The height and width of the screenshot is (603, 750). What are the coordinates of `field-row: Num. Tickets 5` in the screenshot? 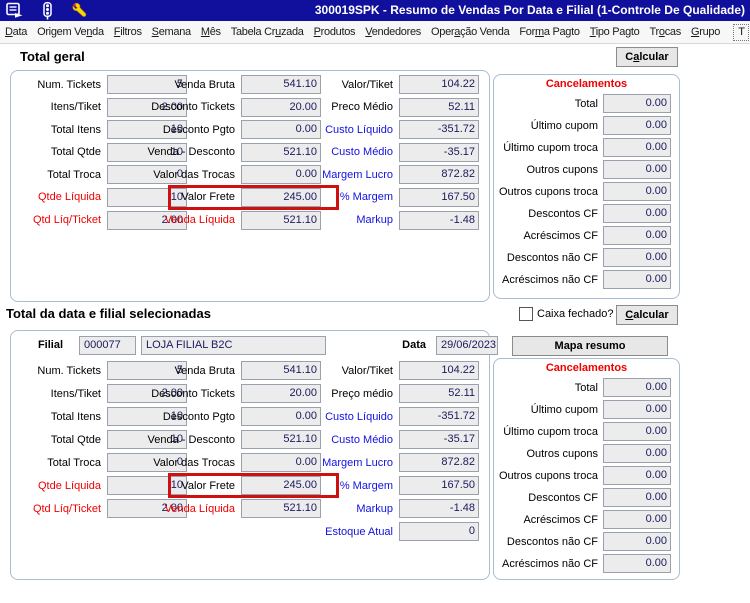 It's located at (103, 370).